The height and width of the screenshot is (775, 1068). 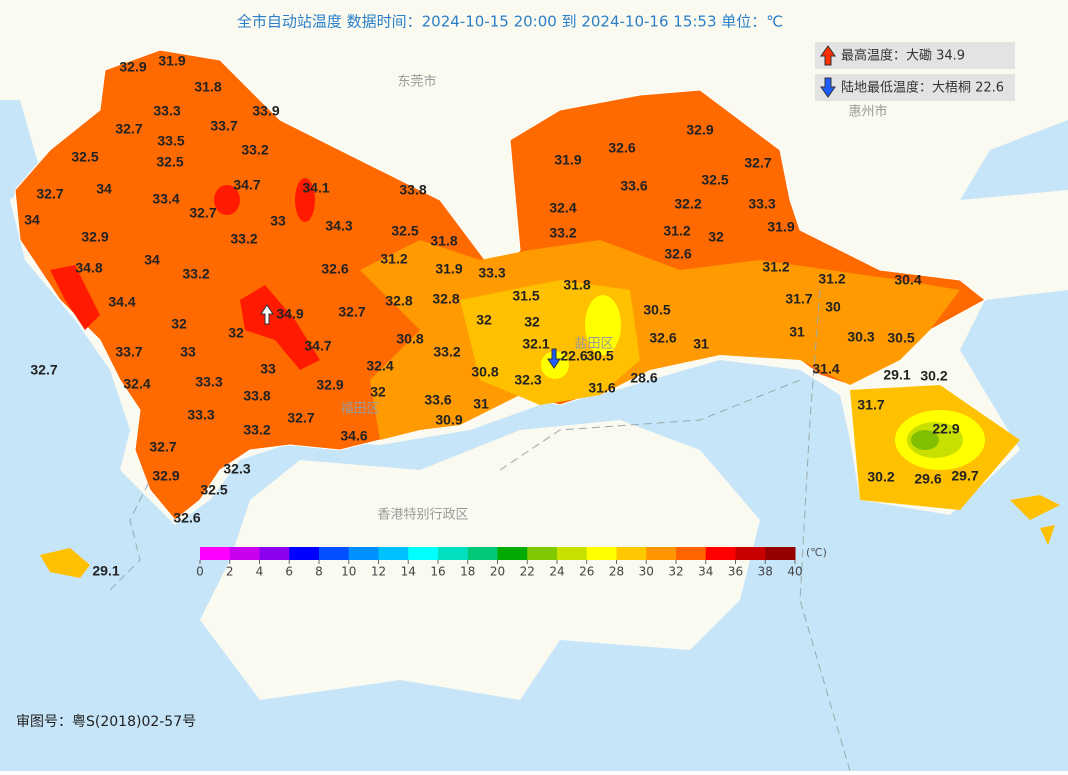 I want to click on station-value: 32.4, so click(x=562, y=208).